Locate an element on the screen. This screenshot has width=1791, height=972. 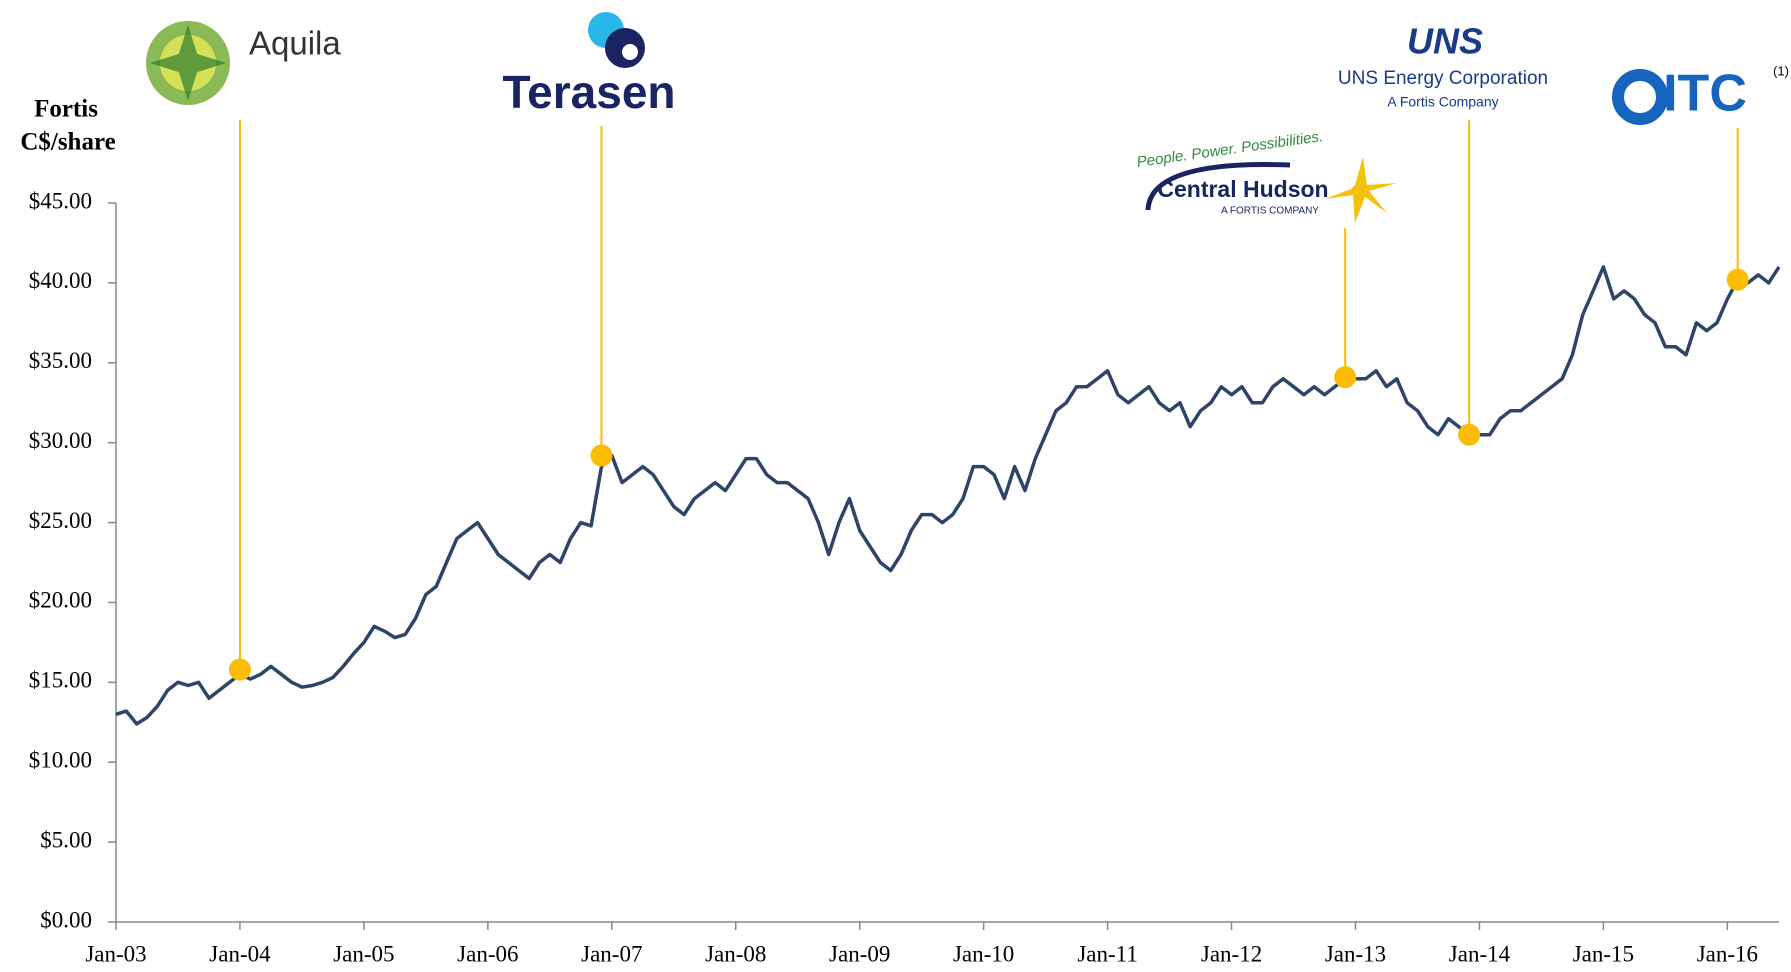
central-hudson-logo is located at coordinates (1271, 190).